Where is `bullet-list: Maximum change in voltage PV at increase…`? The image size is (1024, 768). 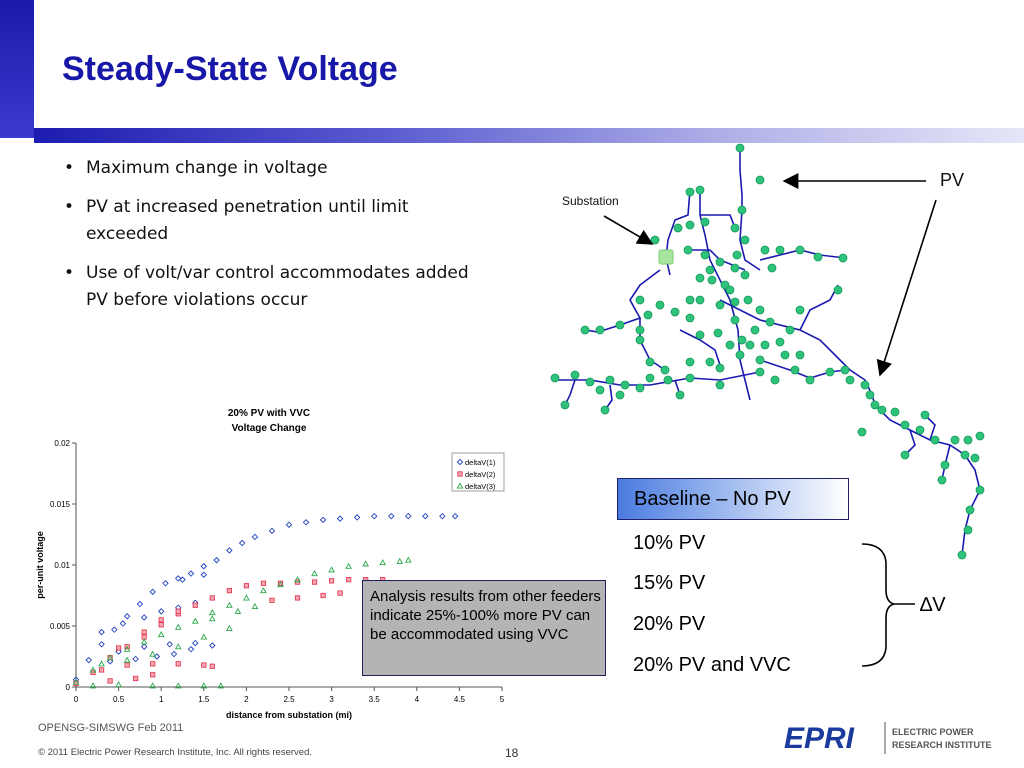
bullet-list: Maximum change in voltage PV at increase… is located at coordinates (277, 240).